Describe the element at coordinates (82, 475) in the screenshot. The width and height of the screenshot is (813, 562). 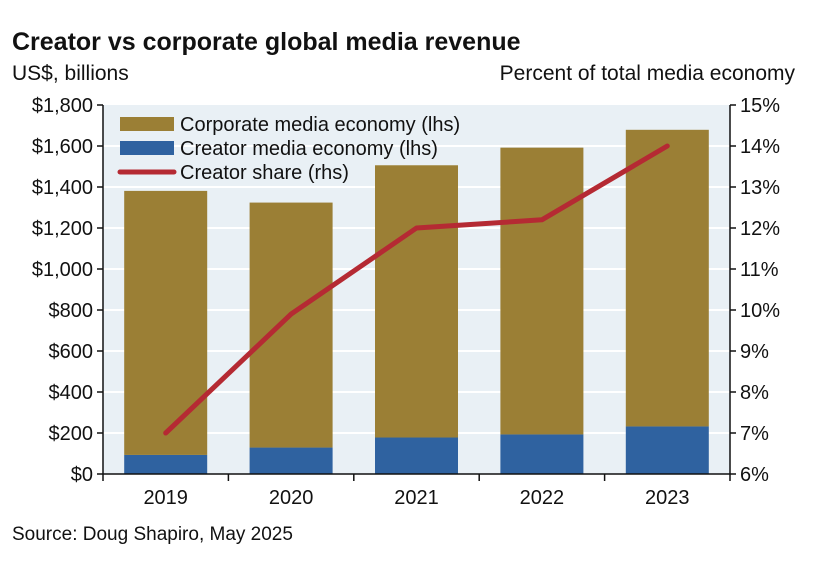
I see `left-tick-label: $0` at that location.